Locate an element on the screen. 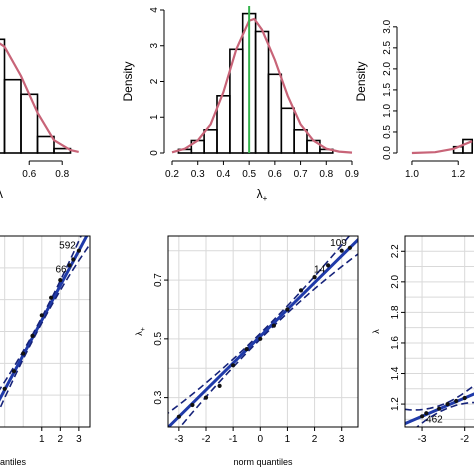  point-label: 462 is located at coordinates (434, 419).